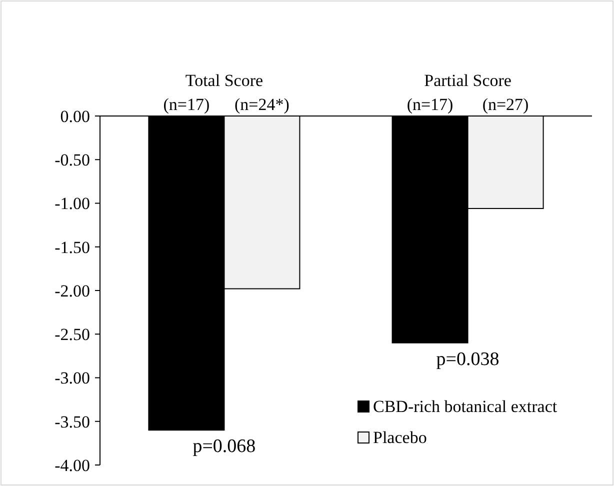  Describe the element at coordinates (465, 406) in the screenshot. I see `legend-label: CBD-rich botanical extract` at that location.